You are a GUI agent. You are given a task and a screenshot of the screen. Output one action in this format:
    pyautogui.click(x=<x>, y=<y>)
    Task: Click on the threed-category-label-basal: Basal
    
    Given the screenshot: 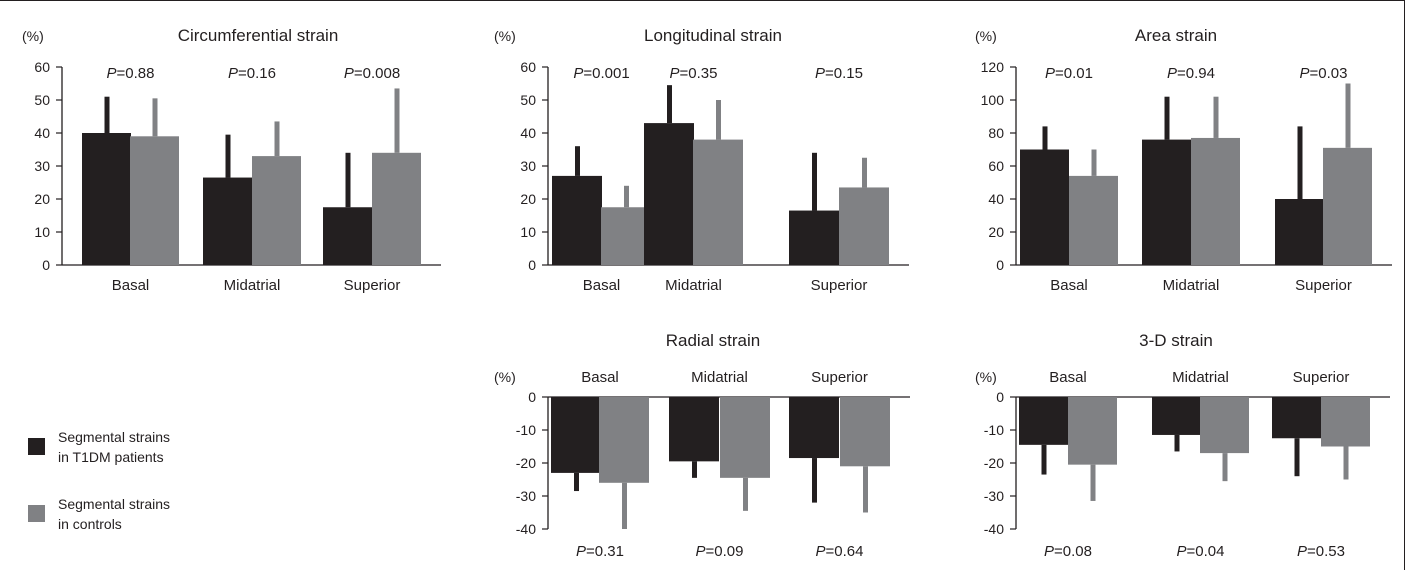 What is the action you would take?
    pyautogui.click(x=1068, y=377)
    